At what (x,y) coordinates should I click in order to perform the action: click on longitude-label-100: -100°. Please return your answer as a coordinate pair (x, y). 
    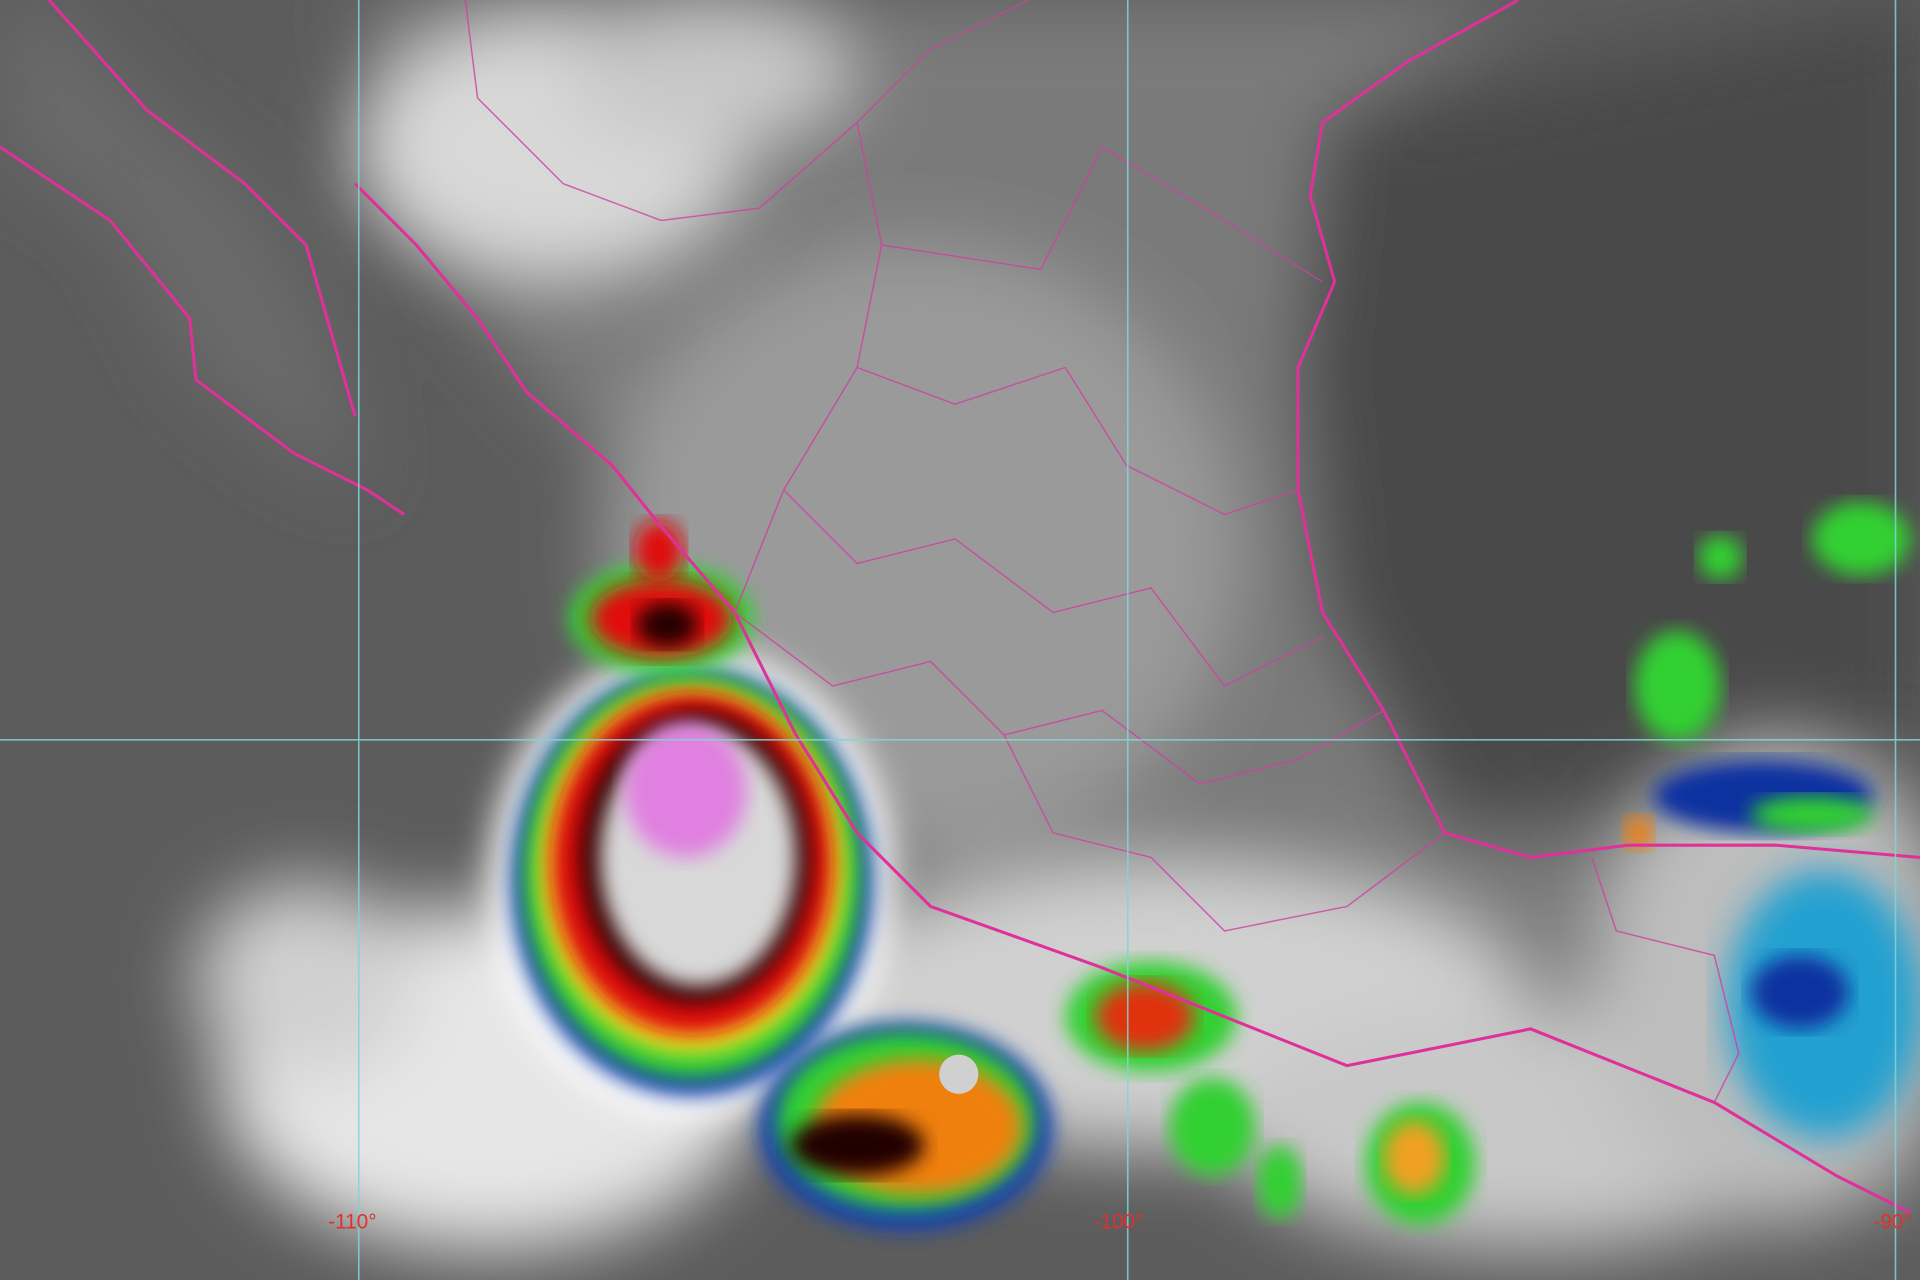
    Looking at the image, I should click on (1118, 1222).